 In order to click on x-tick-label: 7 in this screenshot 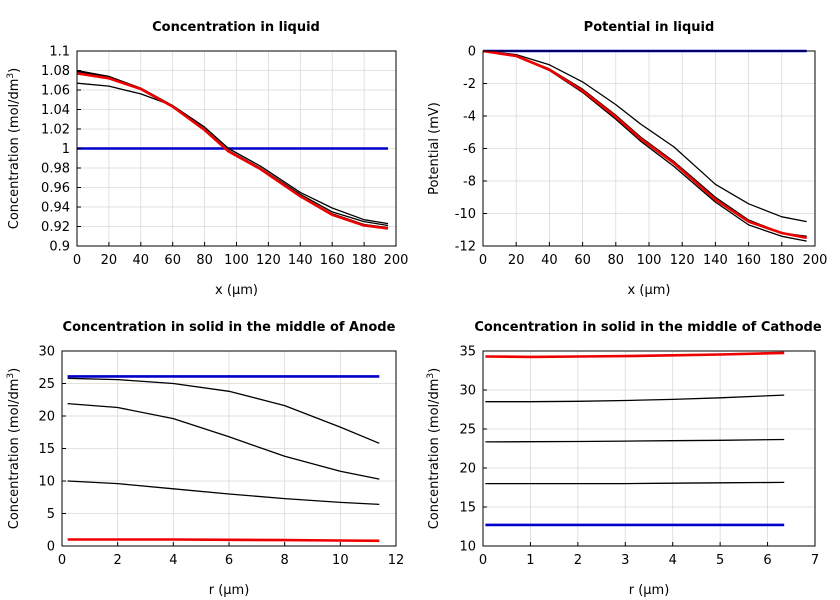, I will do `click(815, 560)`.